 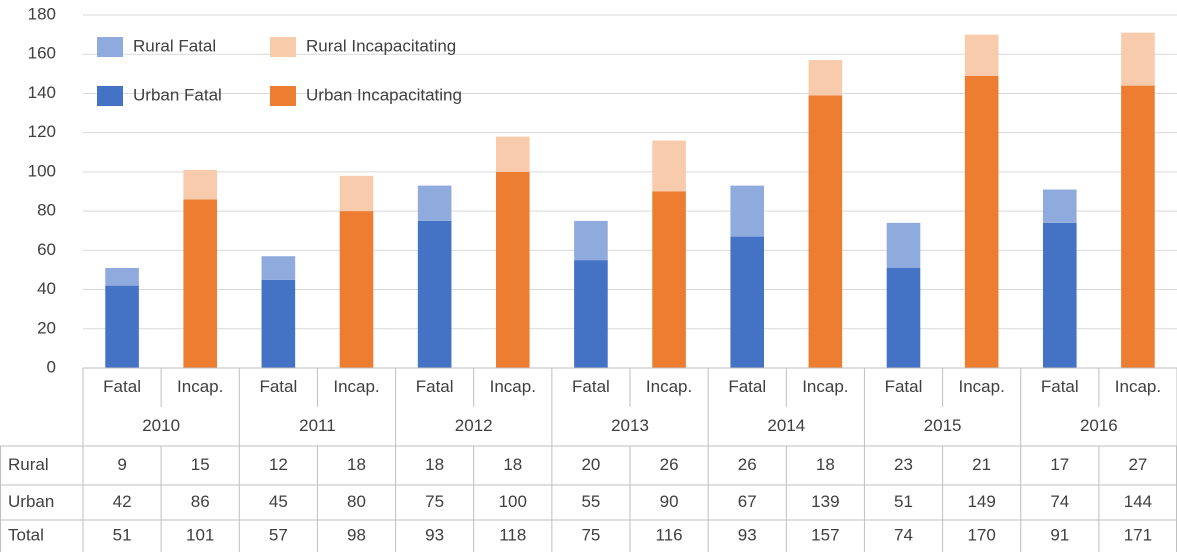 I want to click on table-cell: 149, so click(x=981, y=501).